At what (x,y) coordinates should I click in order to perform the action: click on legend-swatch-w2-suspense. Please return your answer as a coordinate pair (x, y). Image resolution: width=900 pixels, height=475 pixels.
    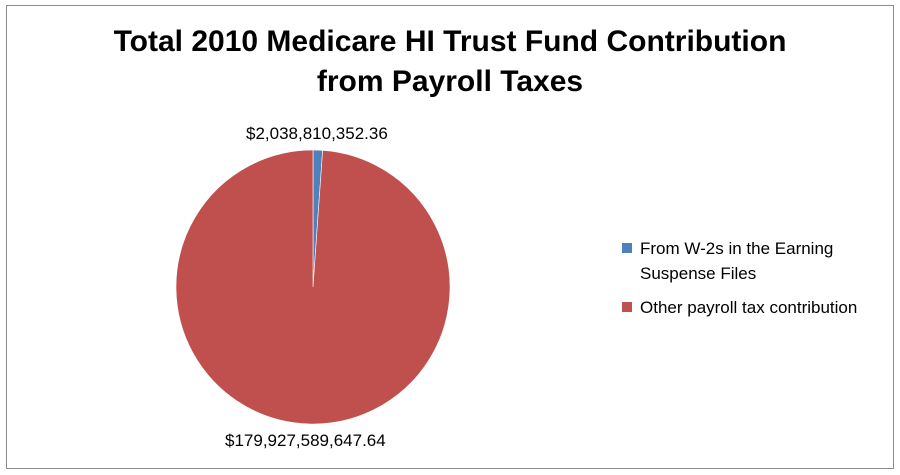
    Looking at the image, I should click on (627, 248).